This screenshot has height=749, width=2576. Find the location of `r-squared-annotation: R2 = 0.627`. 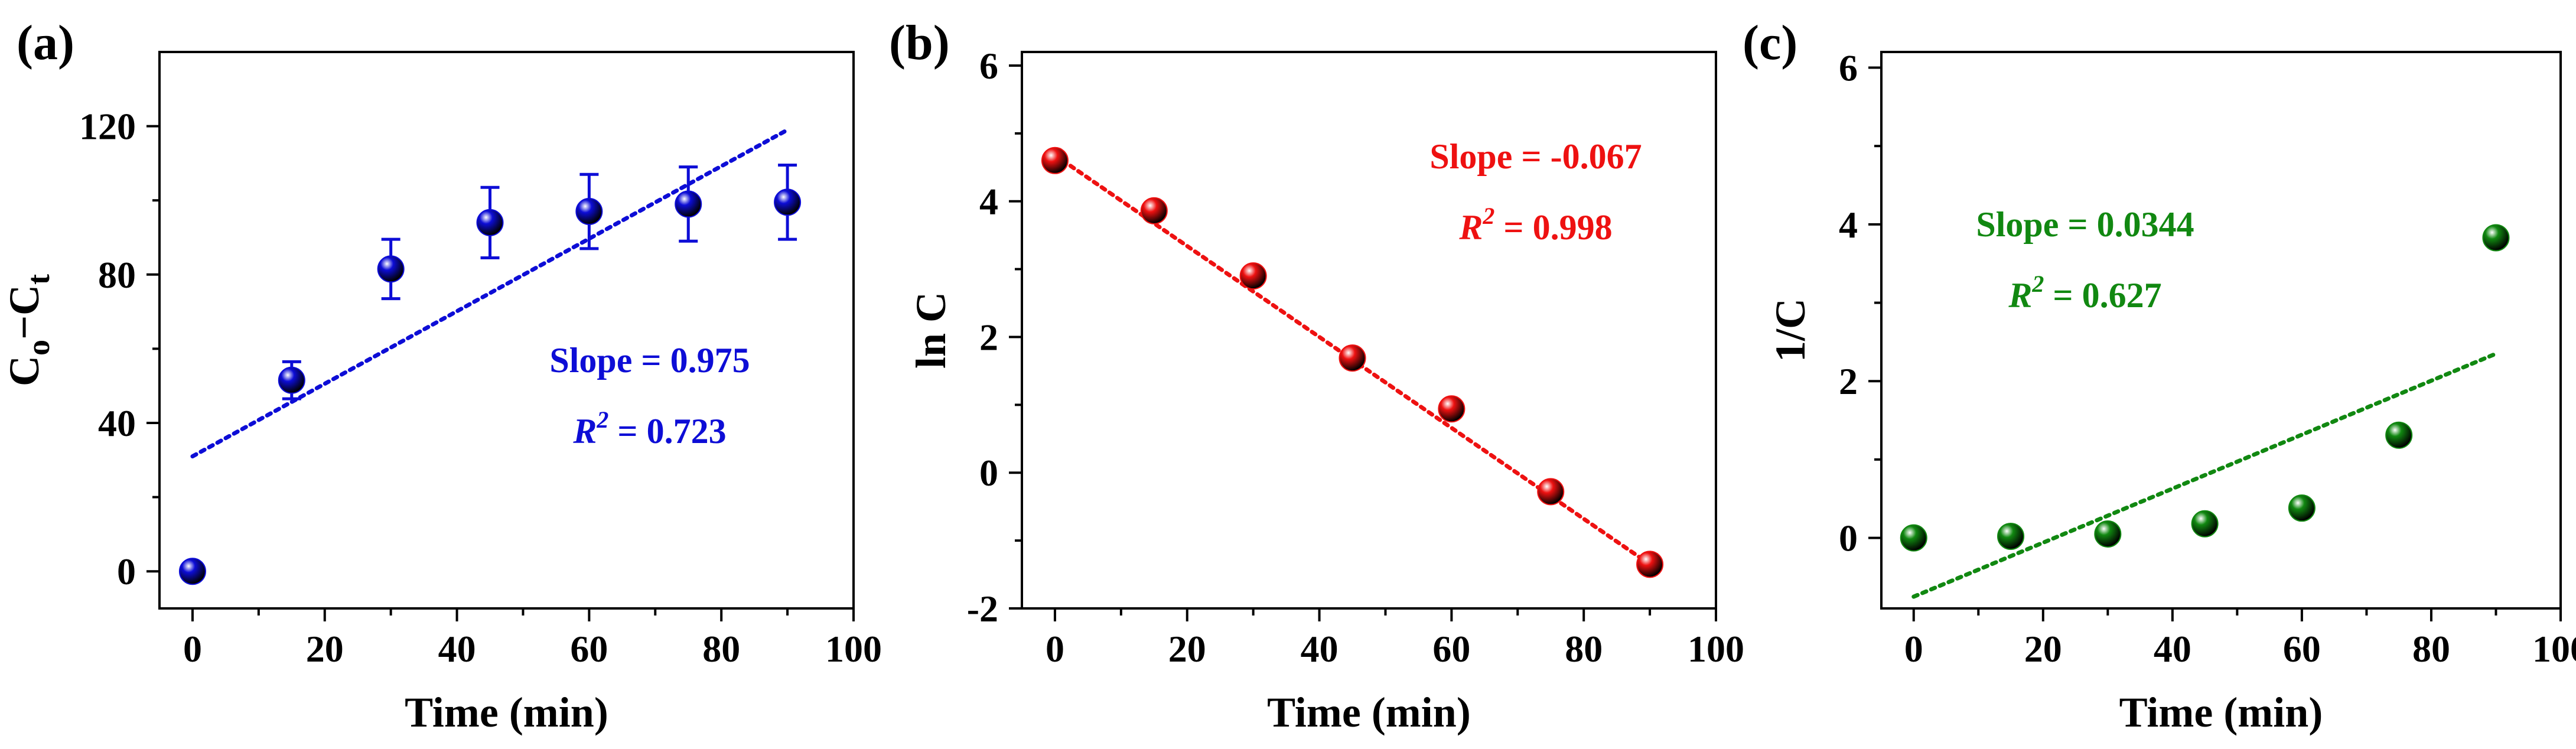

r-squared-annotation: R2 = 0.627 is located at coordinates (2084, 293).